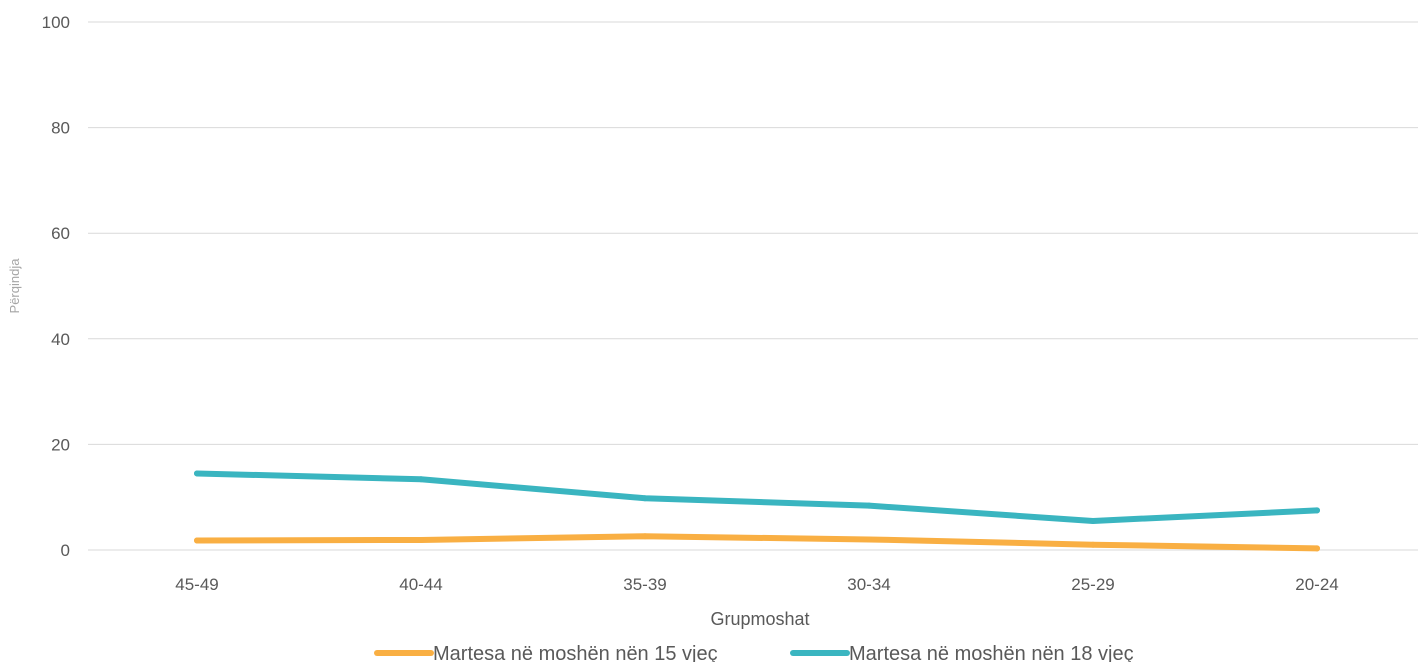 This screenshot has height=662, width=1418. I want to click on x-tick-label: 25-29, so click(1092, 584).